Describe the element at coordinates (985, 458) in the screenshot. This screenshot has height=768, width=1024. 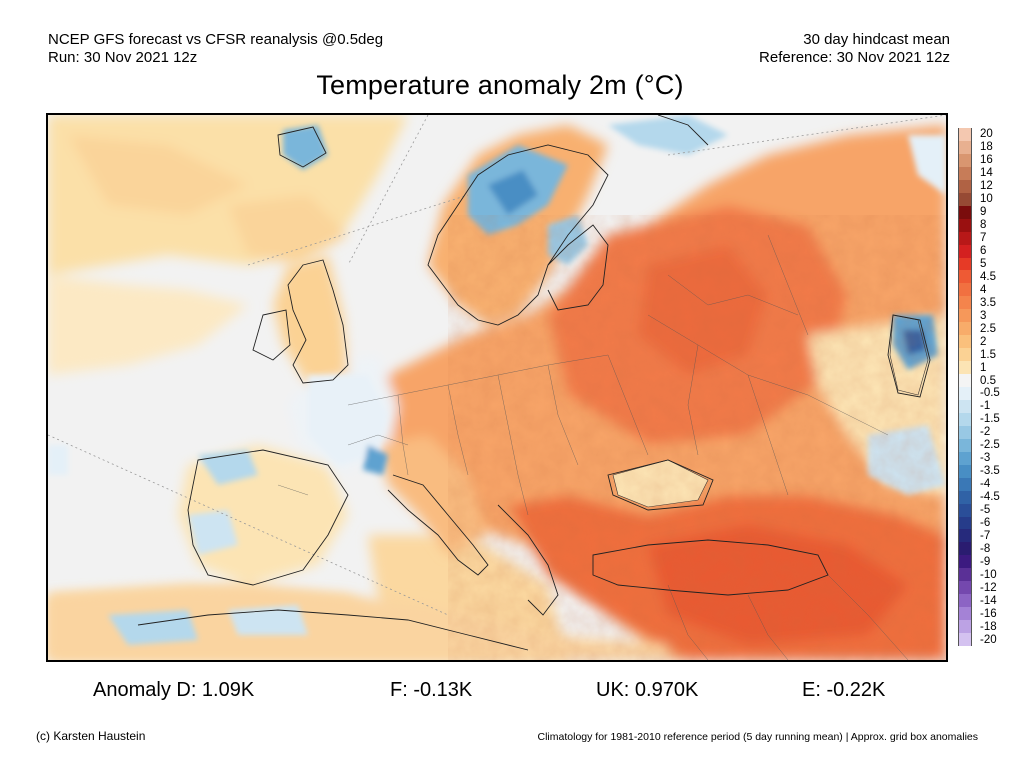
I see `colorbar-label: -3` at that location.